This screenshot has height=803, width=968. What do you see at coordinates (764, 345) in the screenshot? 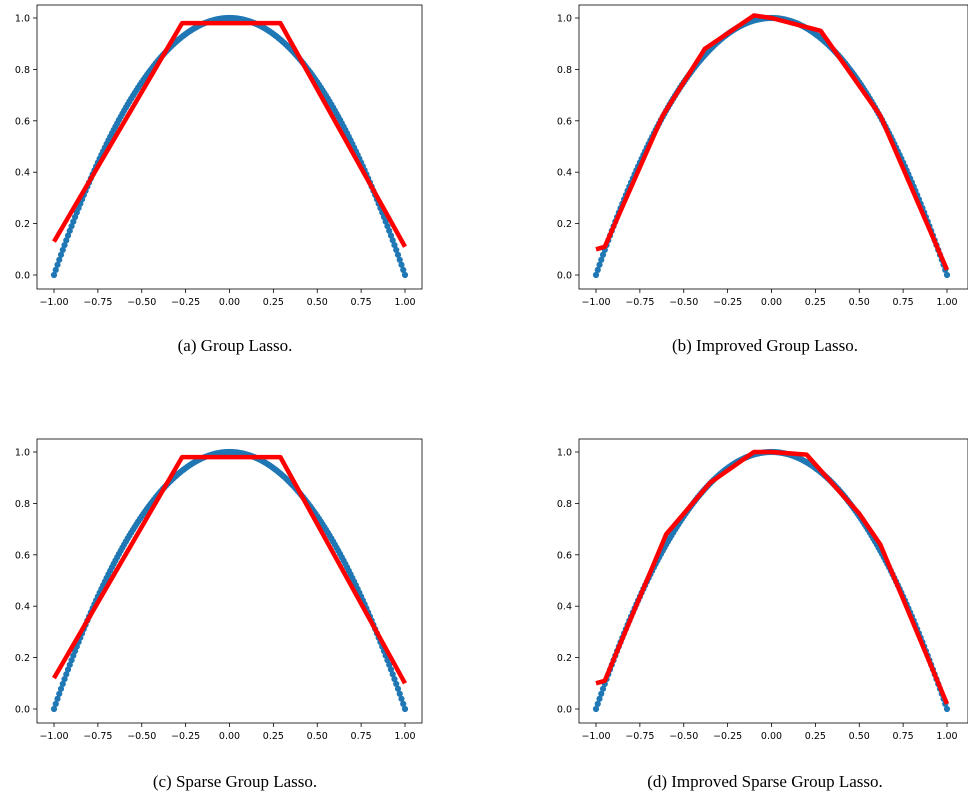
I see `caption-b: (b) Improved Group Lasso.` at bounding box center [764, 345].